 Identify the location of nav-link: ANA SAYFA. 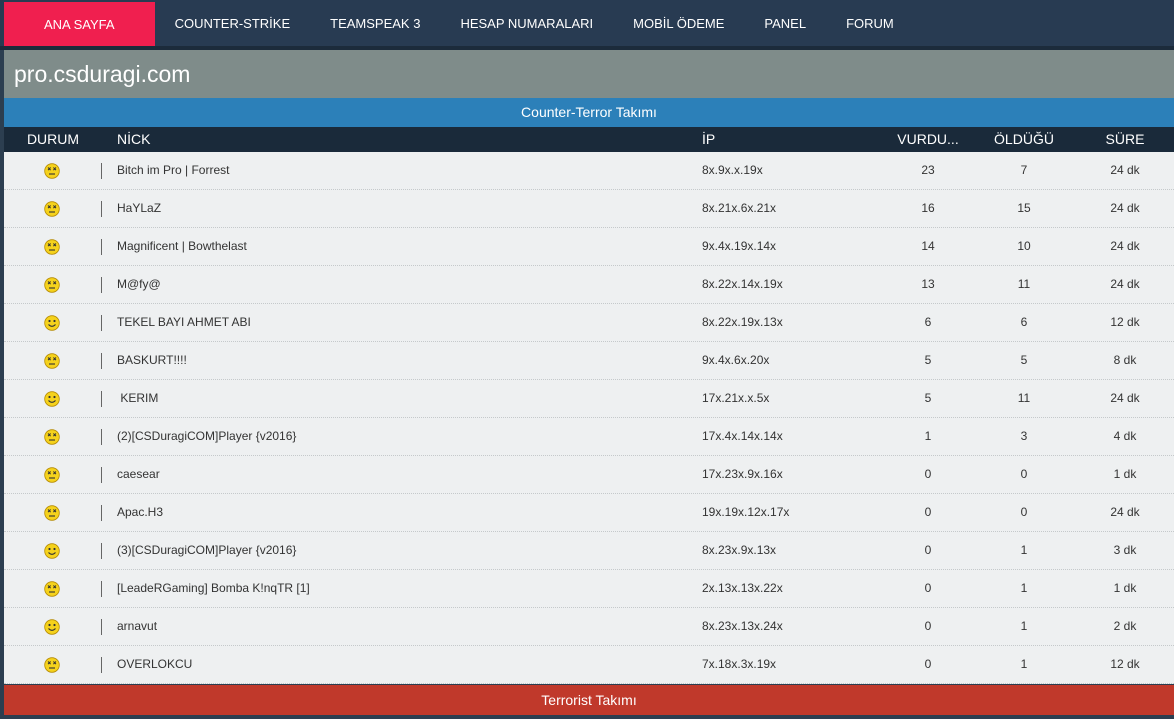
(79, 24).